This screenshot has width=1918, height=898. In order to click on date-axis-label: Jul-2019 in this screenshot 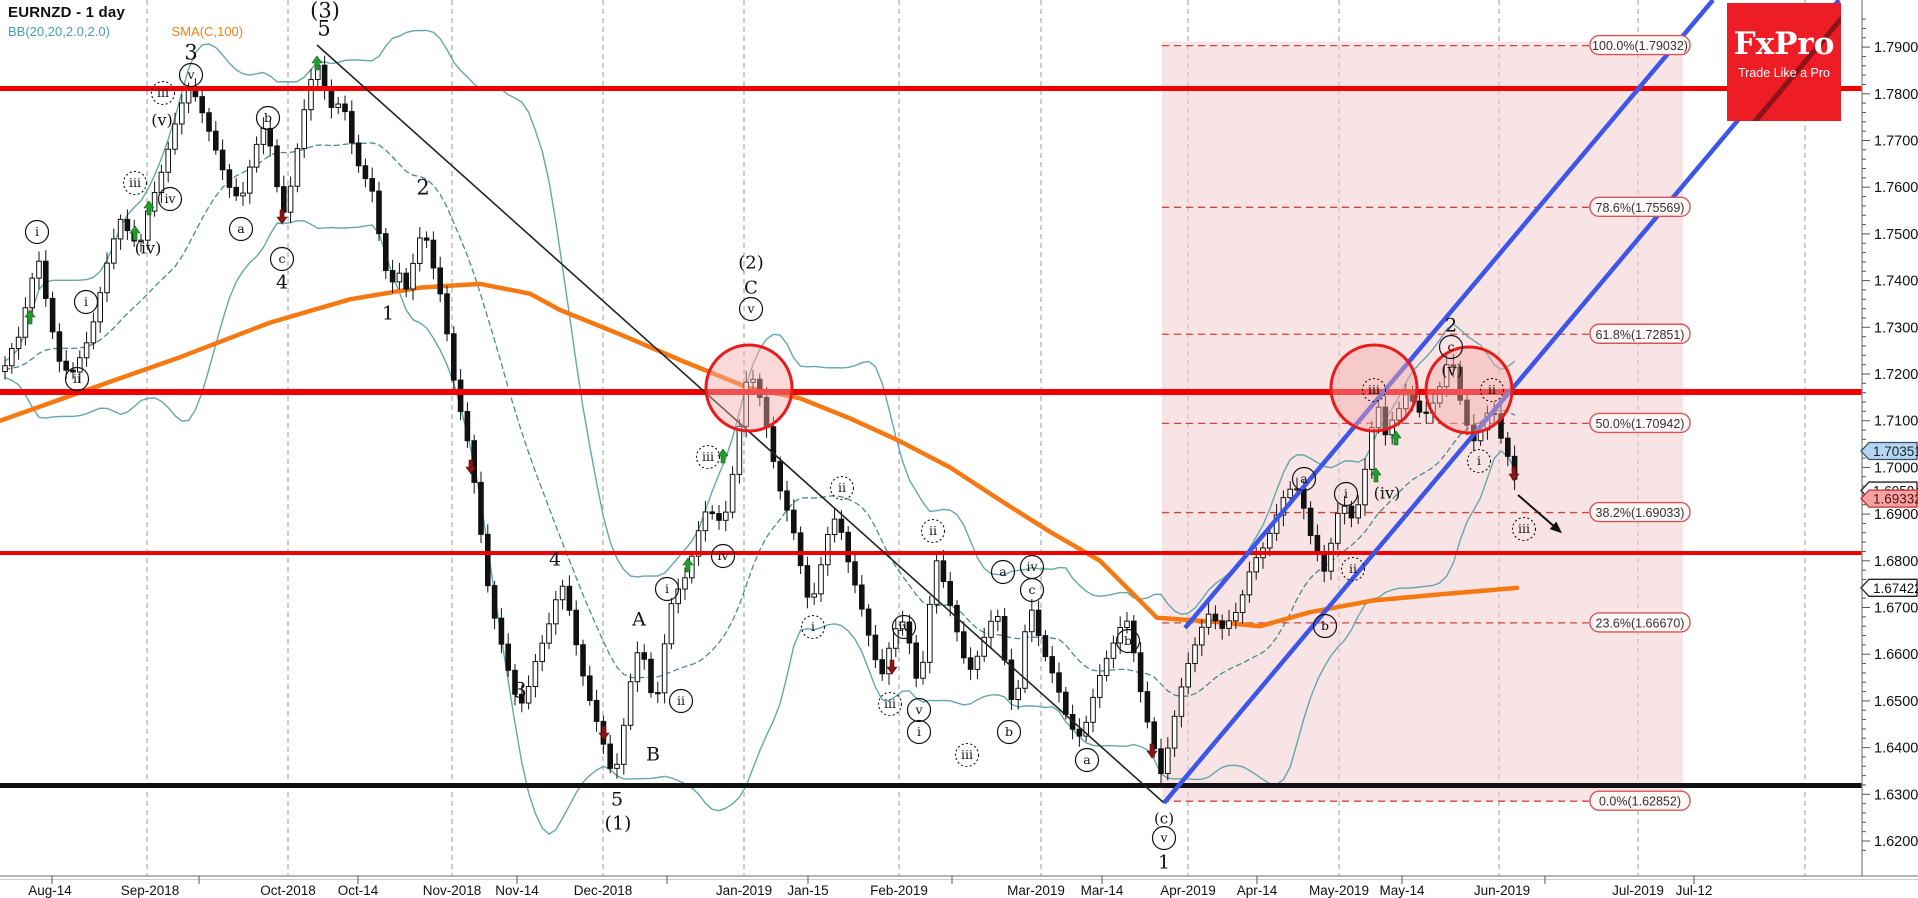, I will do `click(1638, 890)`.